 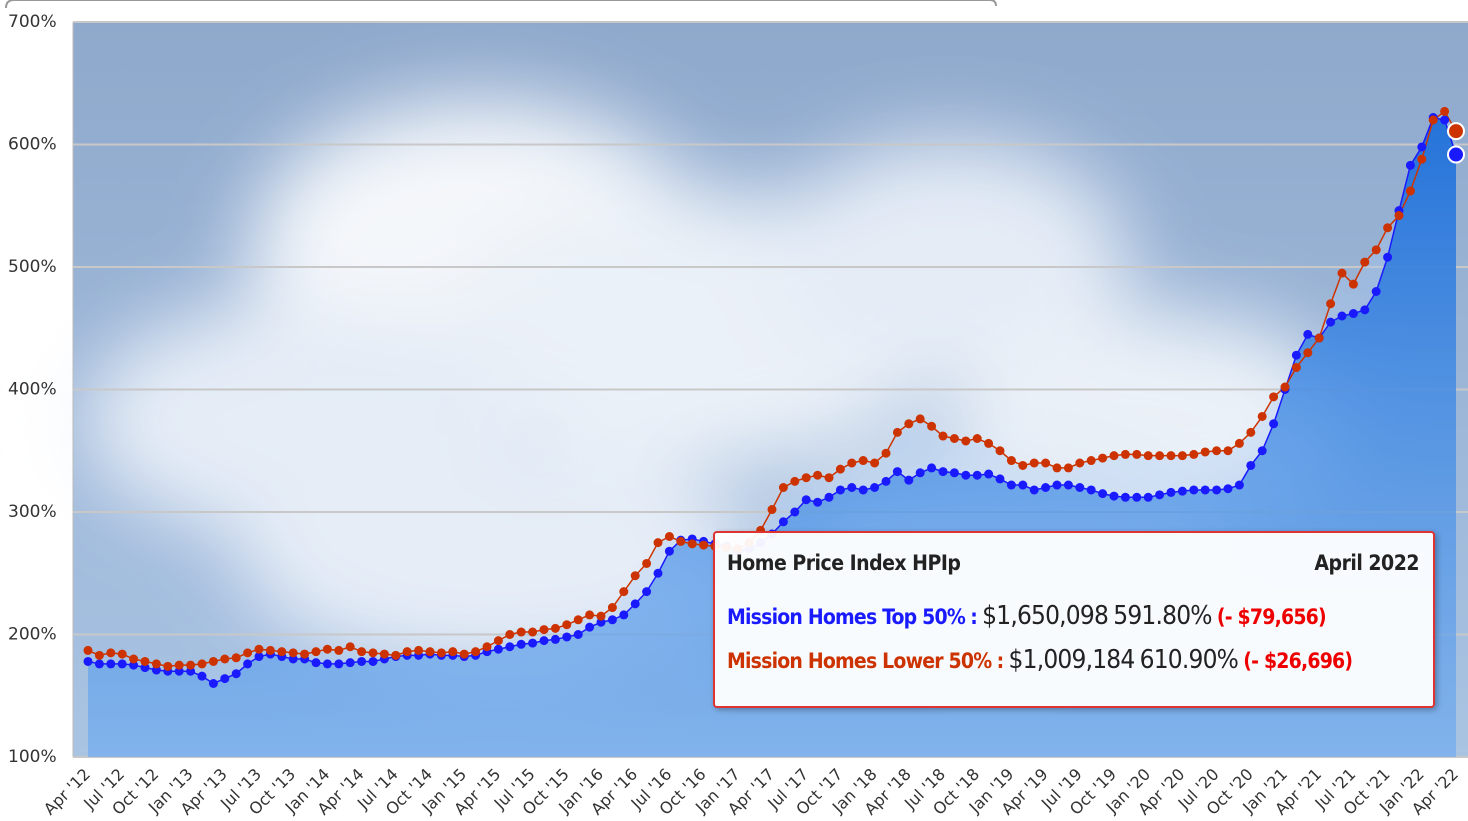 I want to click on tooltip-title: Home Price Index HPIp, so click(x=844, y=563).